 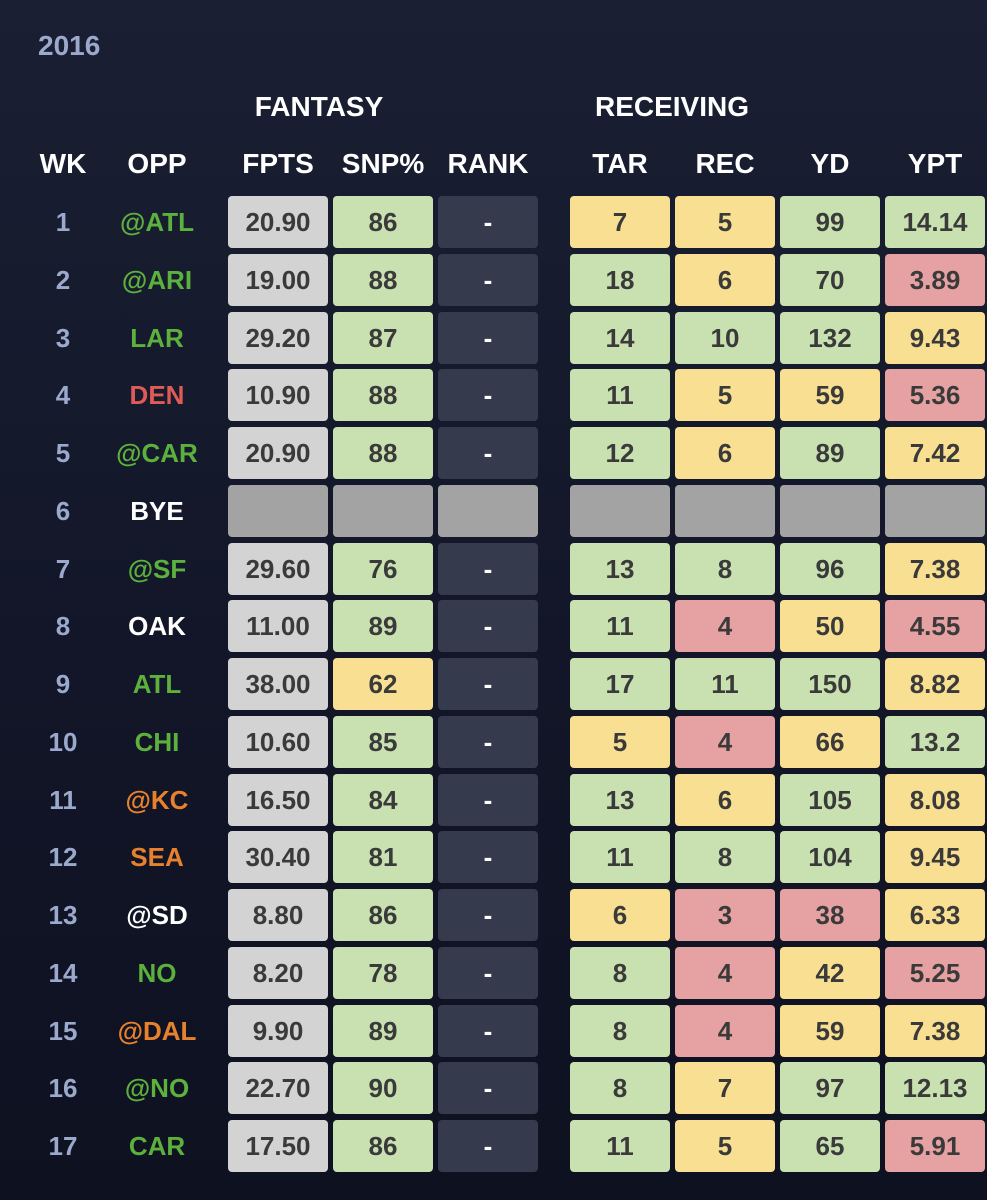 I want to click on cell-snp: 90, so click(x=383, y=1088).